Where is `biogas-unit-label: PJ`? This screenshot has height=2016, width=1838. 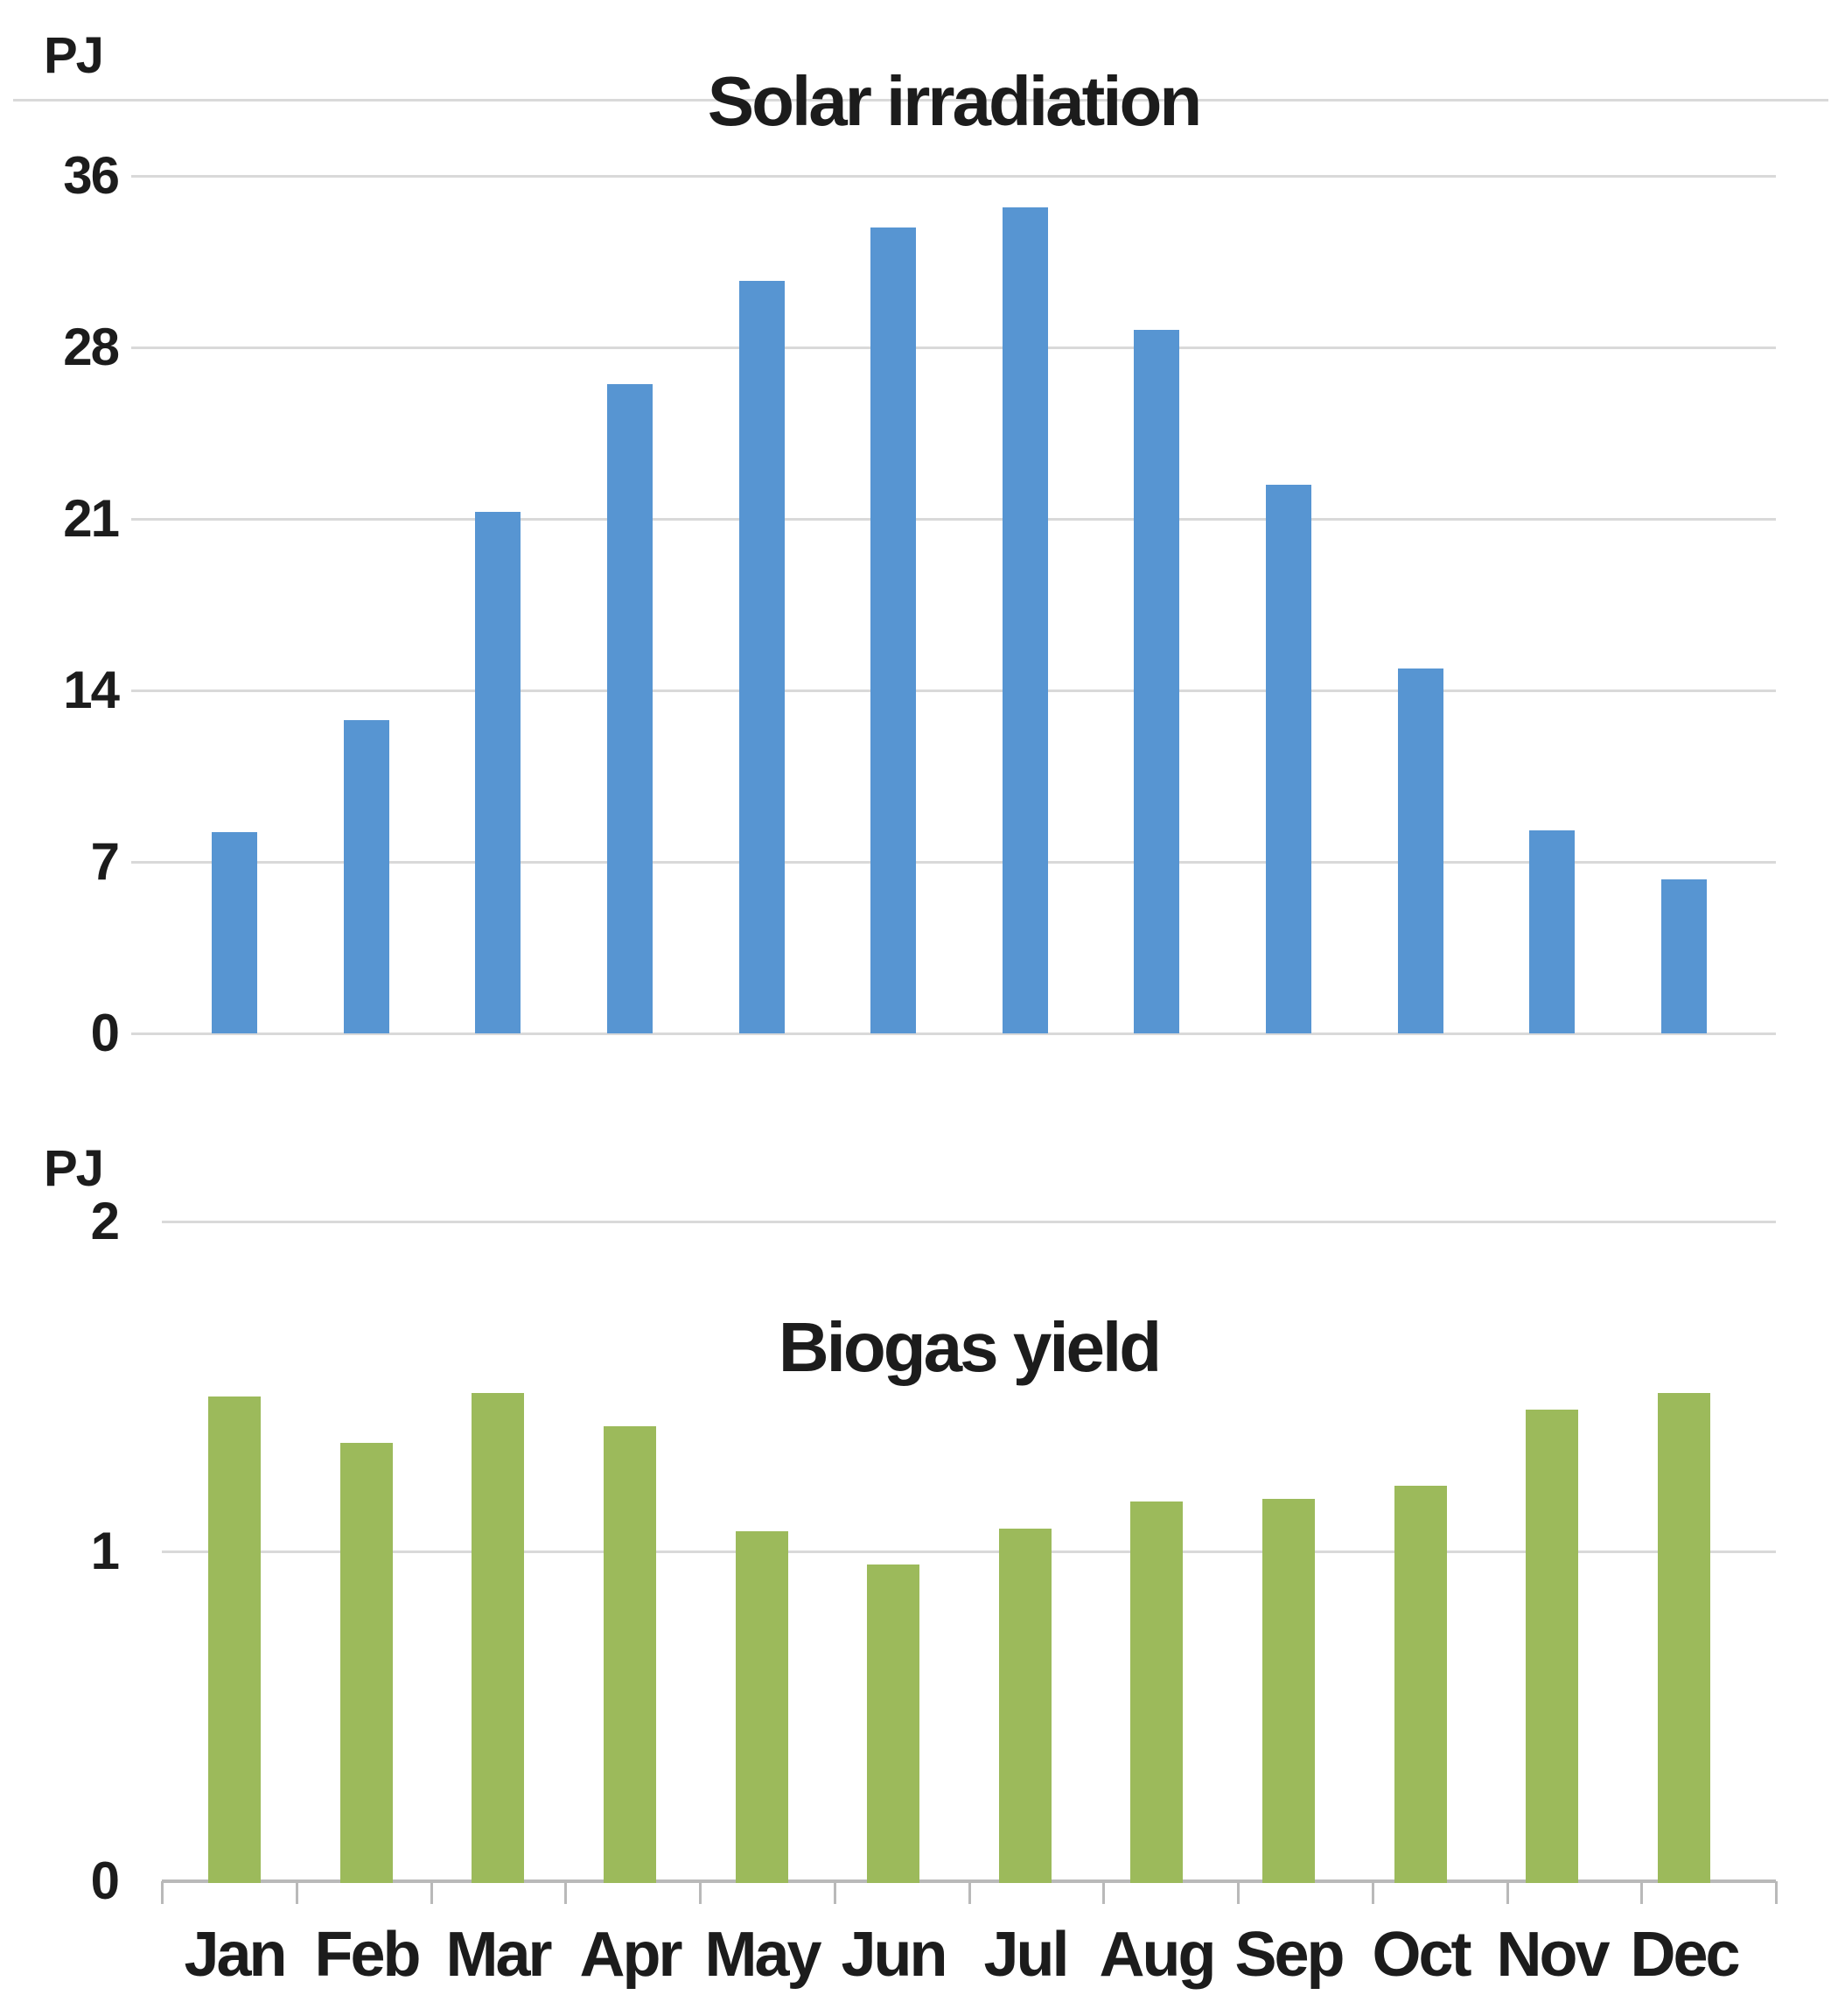 biogas-unit-label: PJ is located at coordinates (74, 1168).